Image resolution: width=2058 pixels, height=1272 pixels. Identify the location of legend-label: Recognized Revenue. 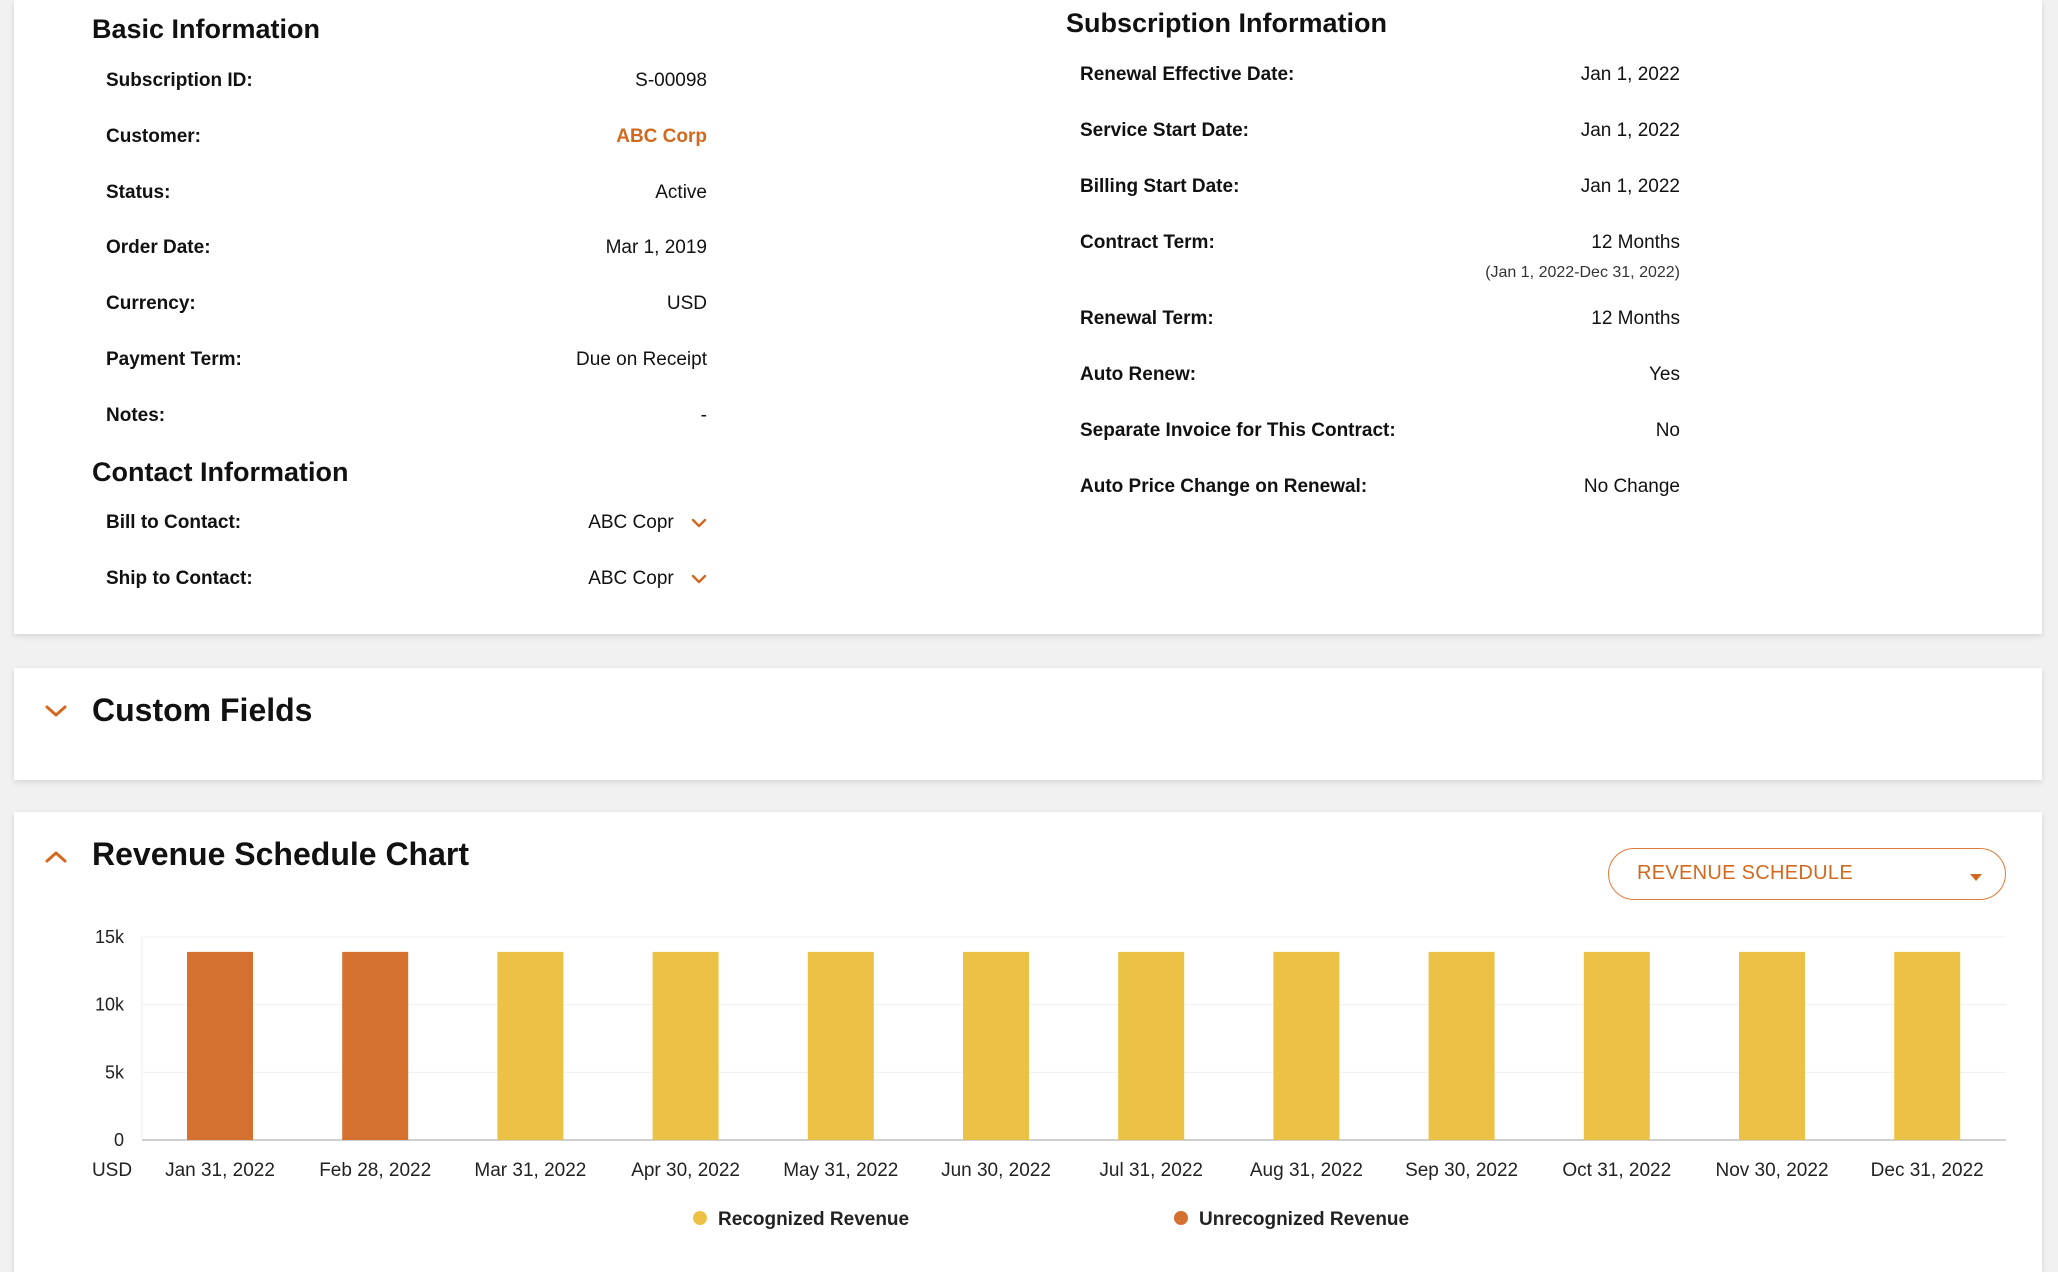
(813, 1219).